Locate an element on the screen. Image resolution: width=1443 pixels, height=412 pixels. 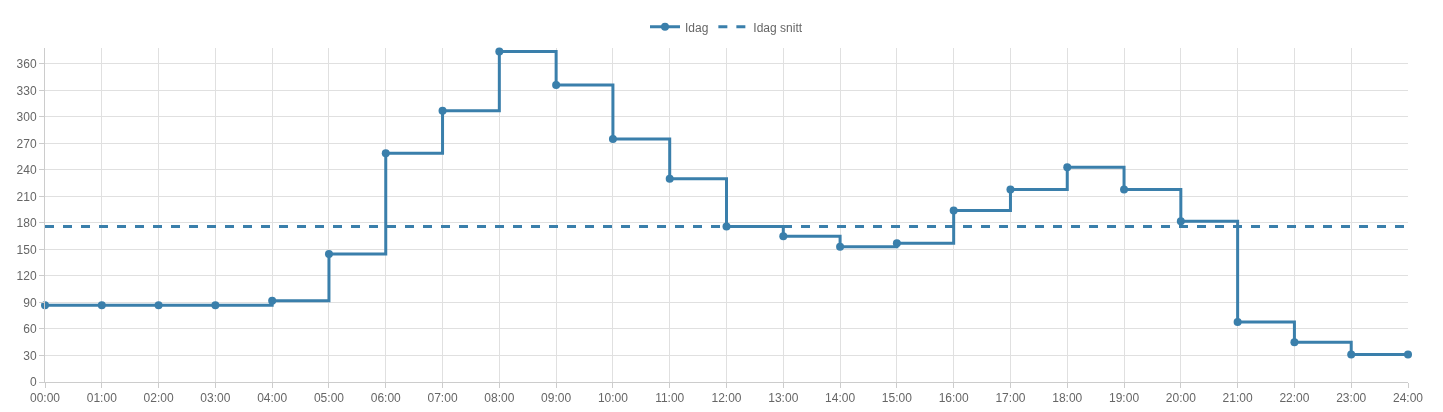
x-tick-label: 17:00 is located at coordinates (1010, 398).